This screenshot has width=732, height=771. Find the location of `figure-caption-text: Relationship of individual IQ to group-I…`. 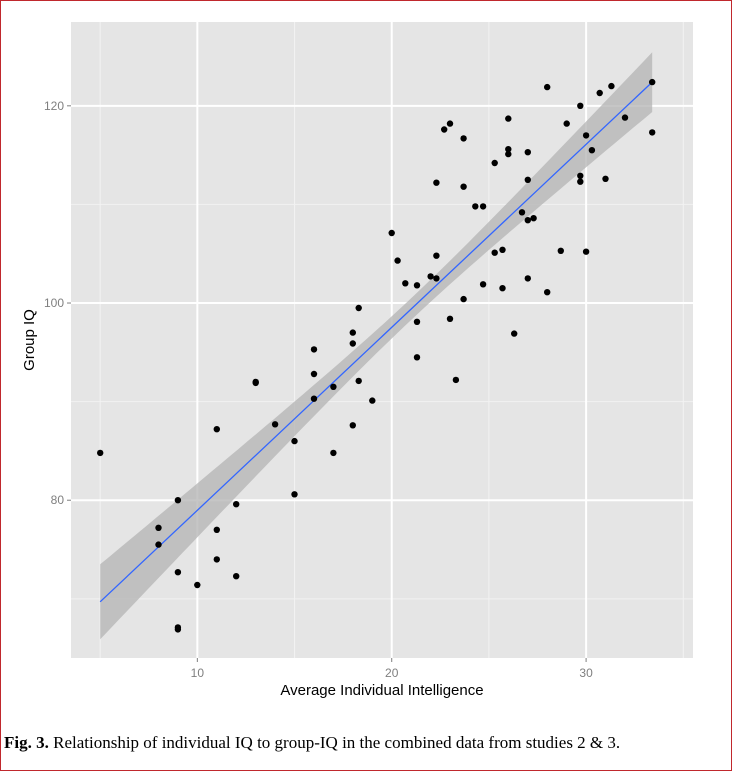

figure-caption-text: Relationship of individual IQ to group-I… is located at coordinates (334, 742).